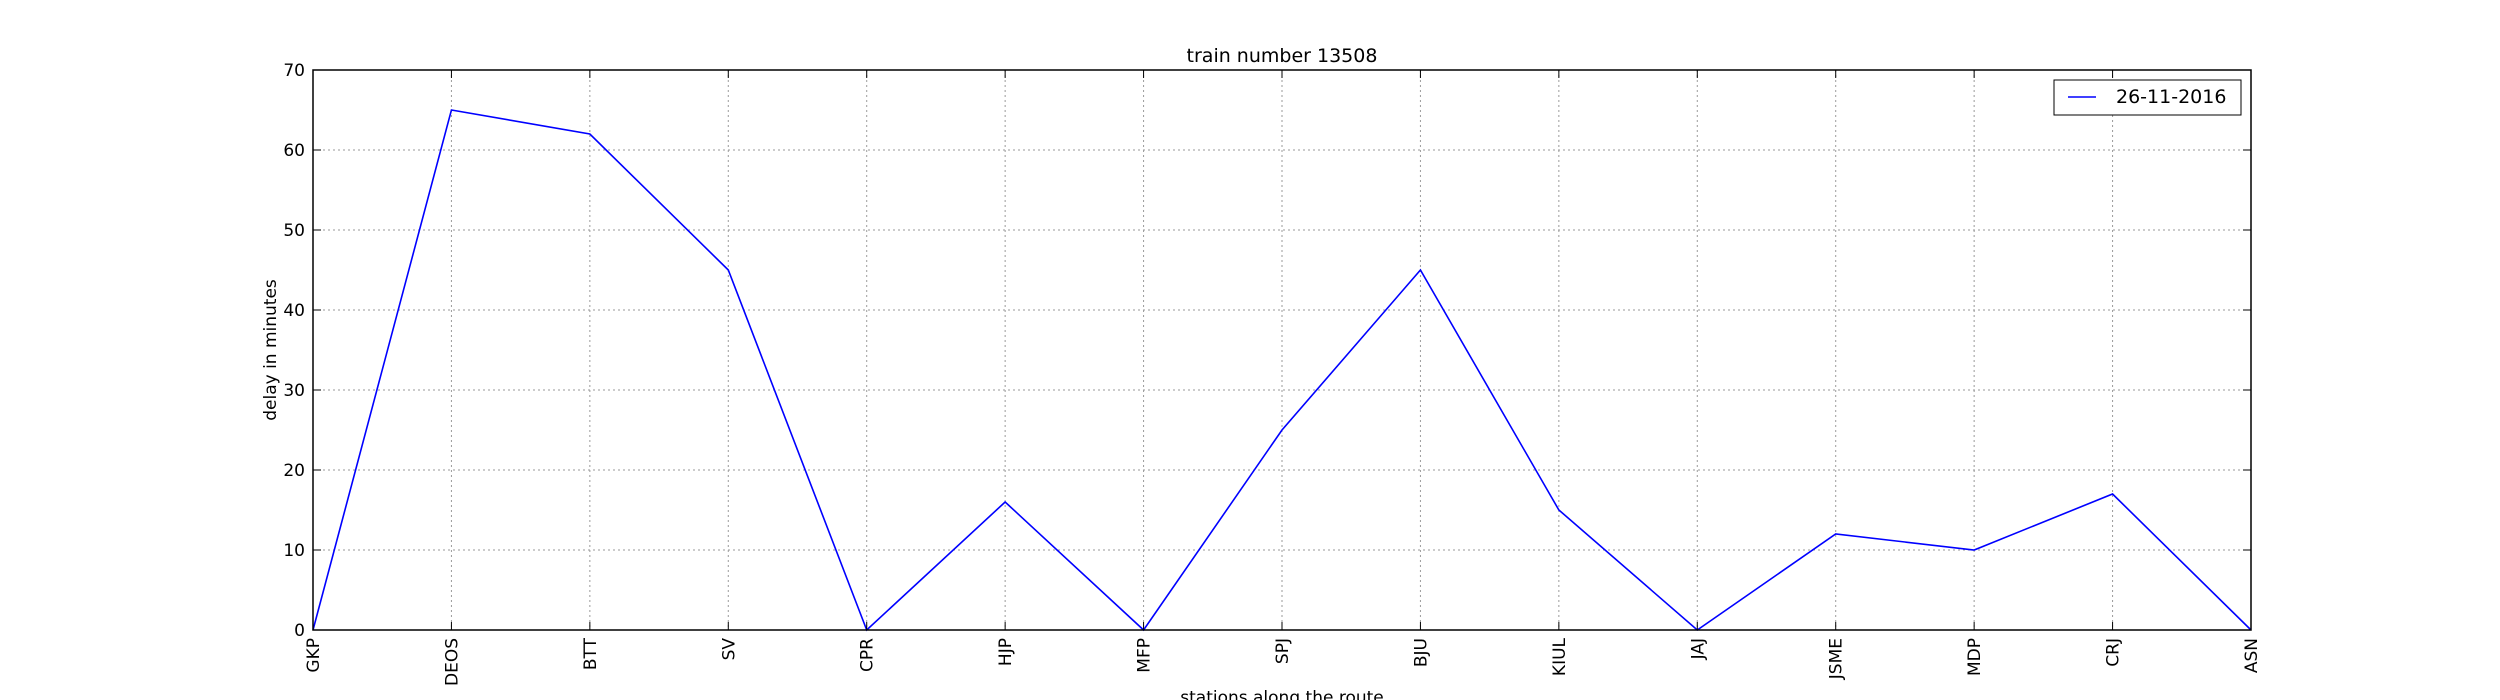 The image size is (2500, 700). What do you see at coordinates (1006, 652) in the screenshot?
I see `x-tick-label: HJP` at bounding box center [1006, 652].